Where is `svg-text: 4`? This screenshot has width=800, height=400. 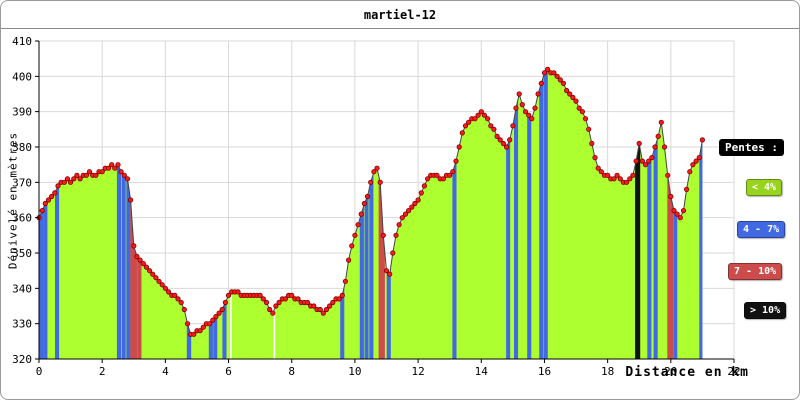 svg-text: 4 is located at coordinates (165, 371).